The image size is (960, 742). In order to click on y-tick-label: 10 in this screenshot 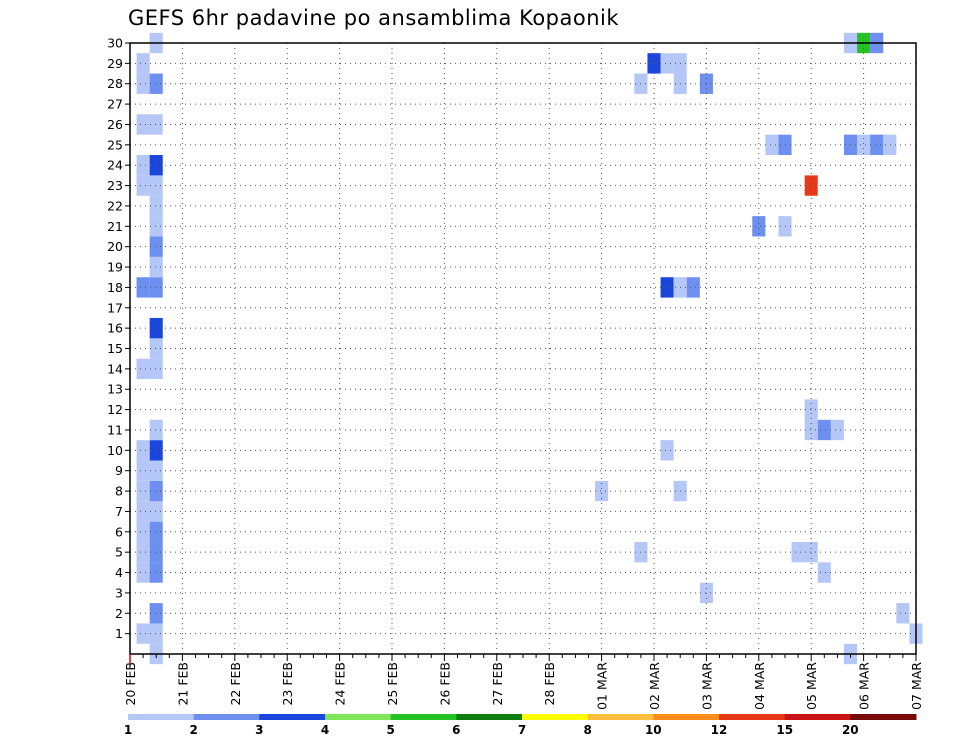, I will do `click(115, 450)`.